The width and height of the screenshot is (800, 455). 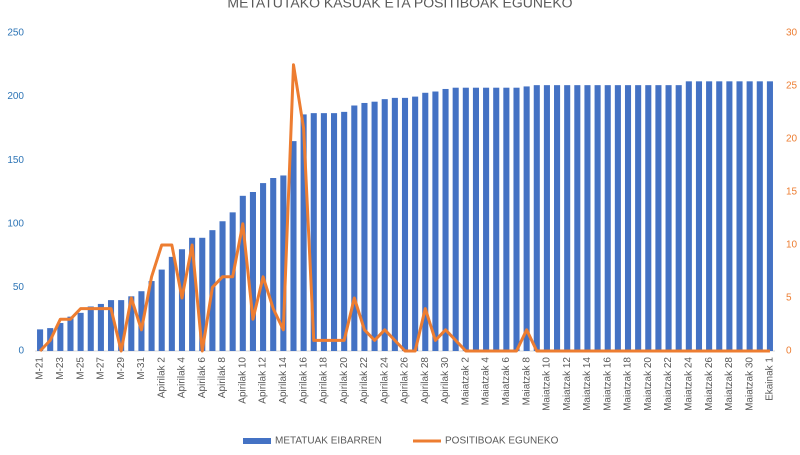 What do you see at coordinates (384, 380) in the screenshot?
I see `x-tick-label: Apirilak 24` at bounding box center [384, 380].